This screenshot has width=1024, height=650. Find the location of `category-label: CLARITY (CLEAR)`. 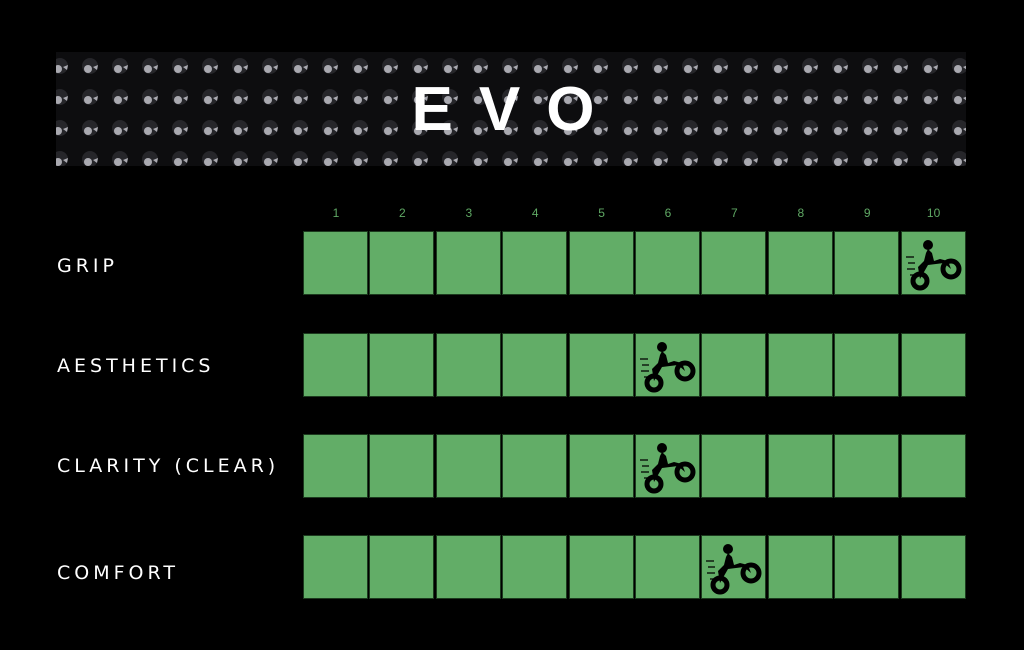

category-label: CLARITY (CLEAR) is located at coordinates (168, 466).